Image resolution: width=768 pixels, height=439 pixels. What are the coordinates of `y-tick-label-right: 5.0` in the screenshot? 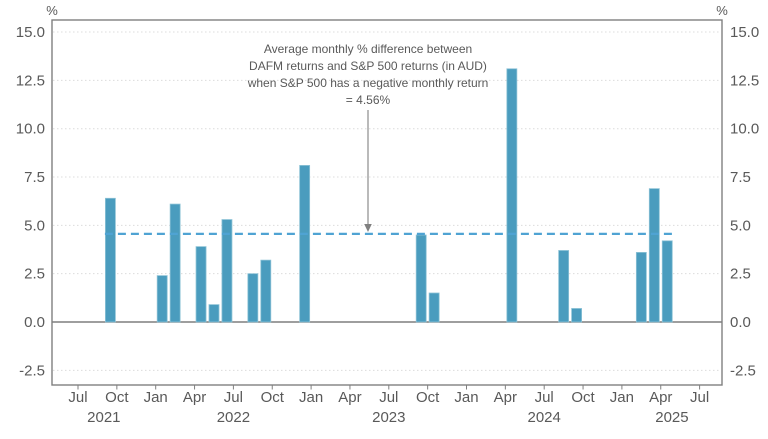 It's located at (740, 225).